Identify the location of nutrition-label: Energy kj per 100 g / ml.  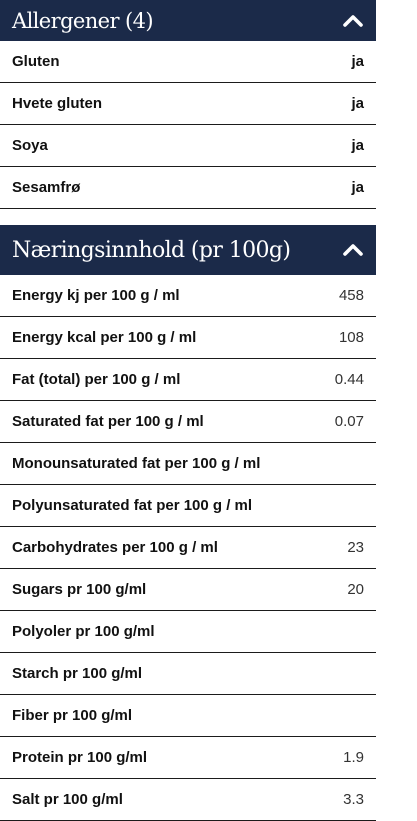
(96, 295).